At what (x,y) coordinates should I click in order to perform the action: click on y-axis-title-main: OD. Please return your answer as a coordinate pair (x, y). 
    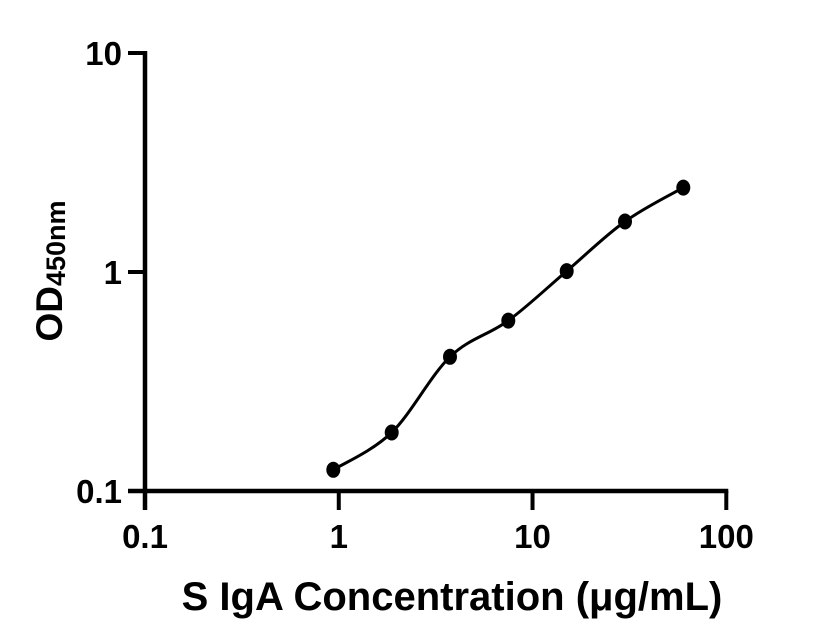
    Looking at the image, I should click on (49, 314).